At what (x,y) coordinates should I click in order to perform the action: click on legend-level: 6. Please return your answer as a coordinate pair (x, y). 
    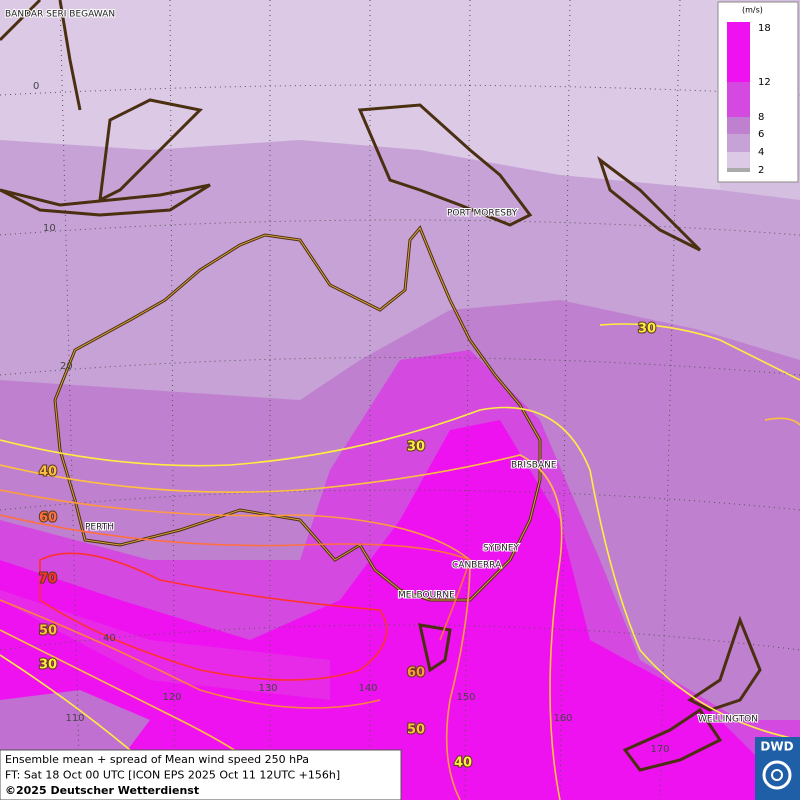
    Looking at the image, I should click on (761, 134).